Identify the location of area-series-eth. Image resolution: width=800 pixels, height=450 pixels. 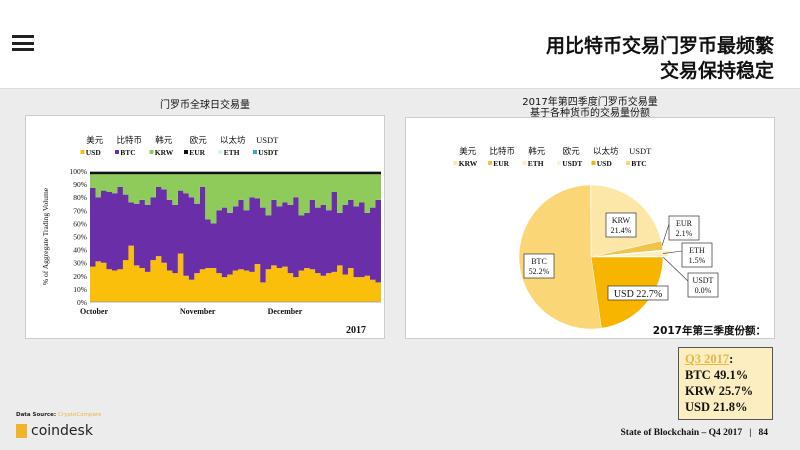
(235, 171).